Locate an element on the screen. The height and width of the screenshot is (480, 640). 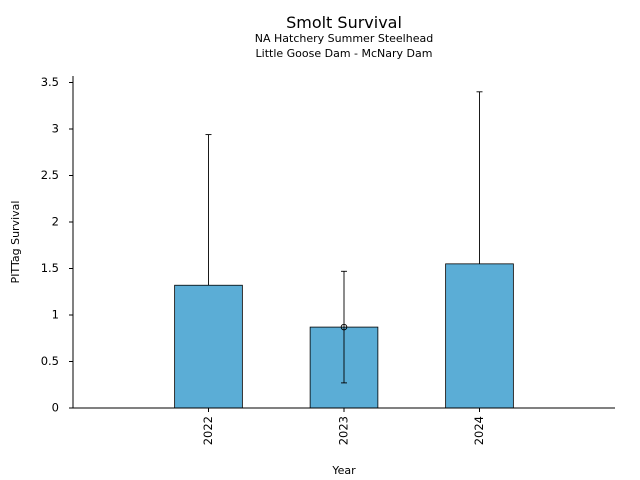
point-marker-2023 is located at coordinates (344, 327).